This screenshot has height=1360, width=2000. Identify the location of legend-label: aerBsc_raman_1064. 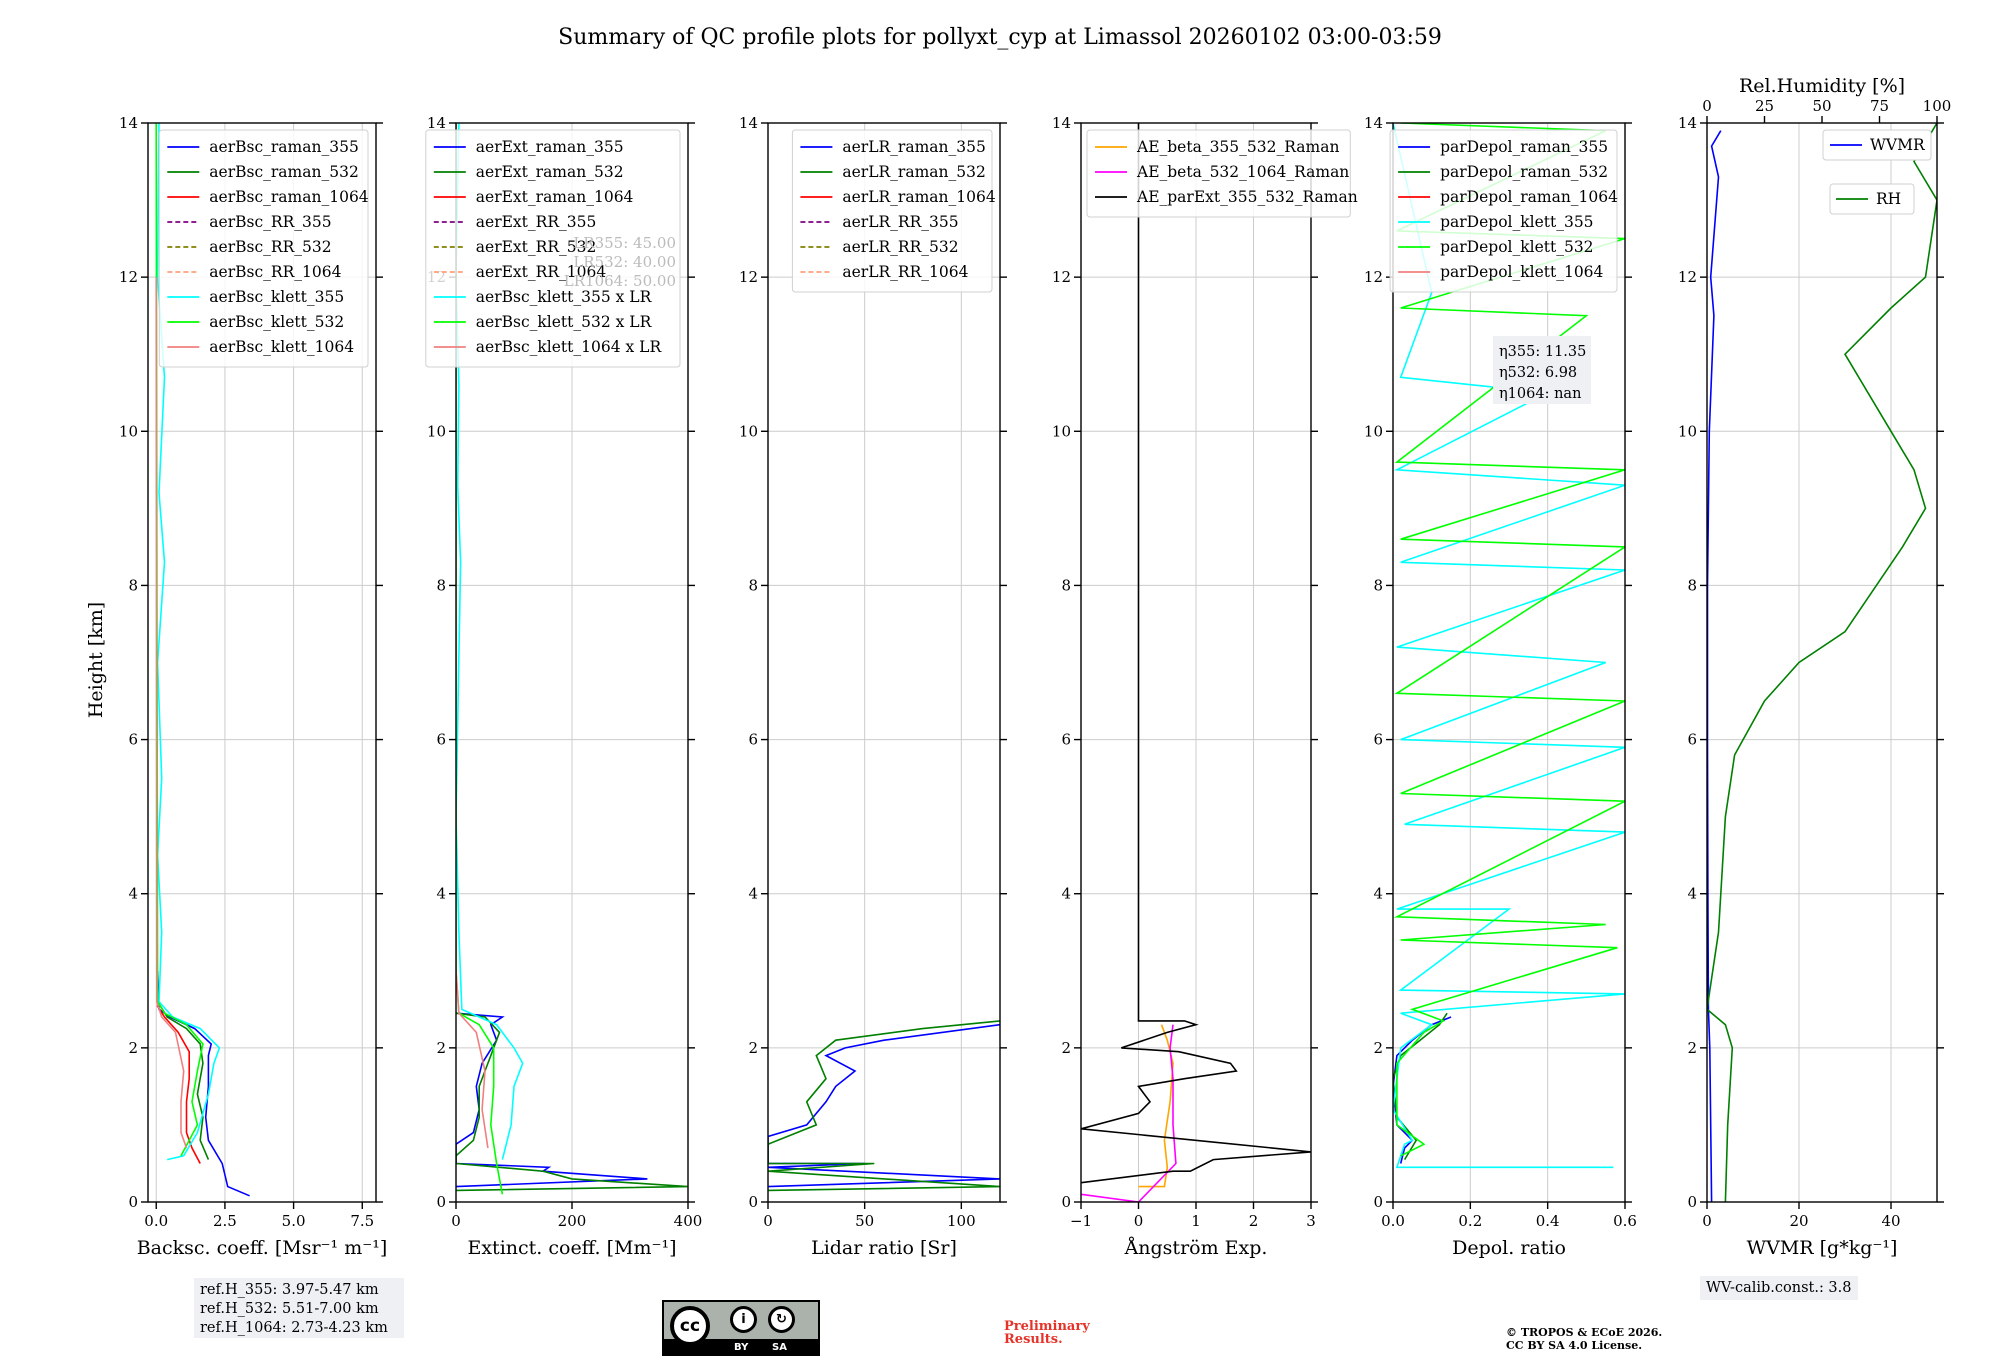
(289, 197).